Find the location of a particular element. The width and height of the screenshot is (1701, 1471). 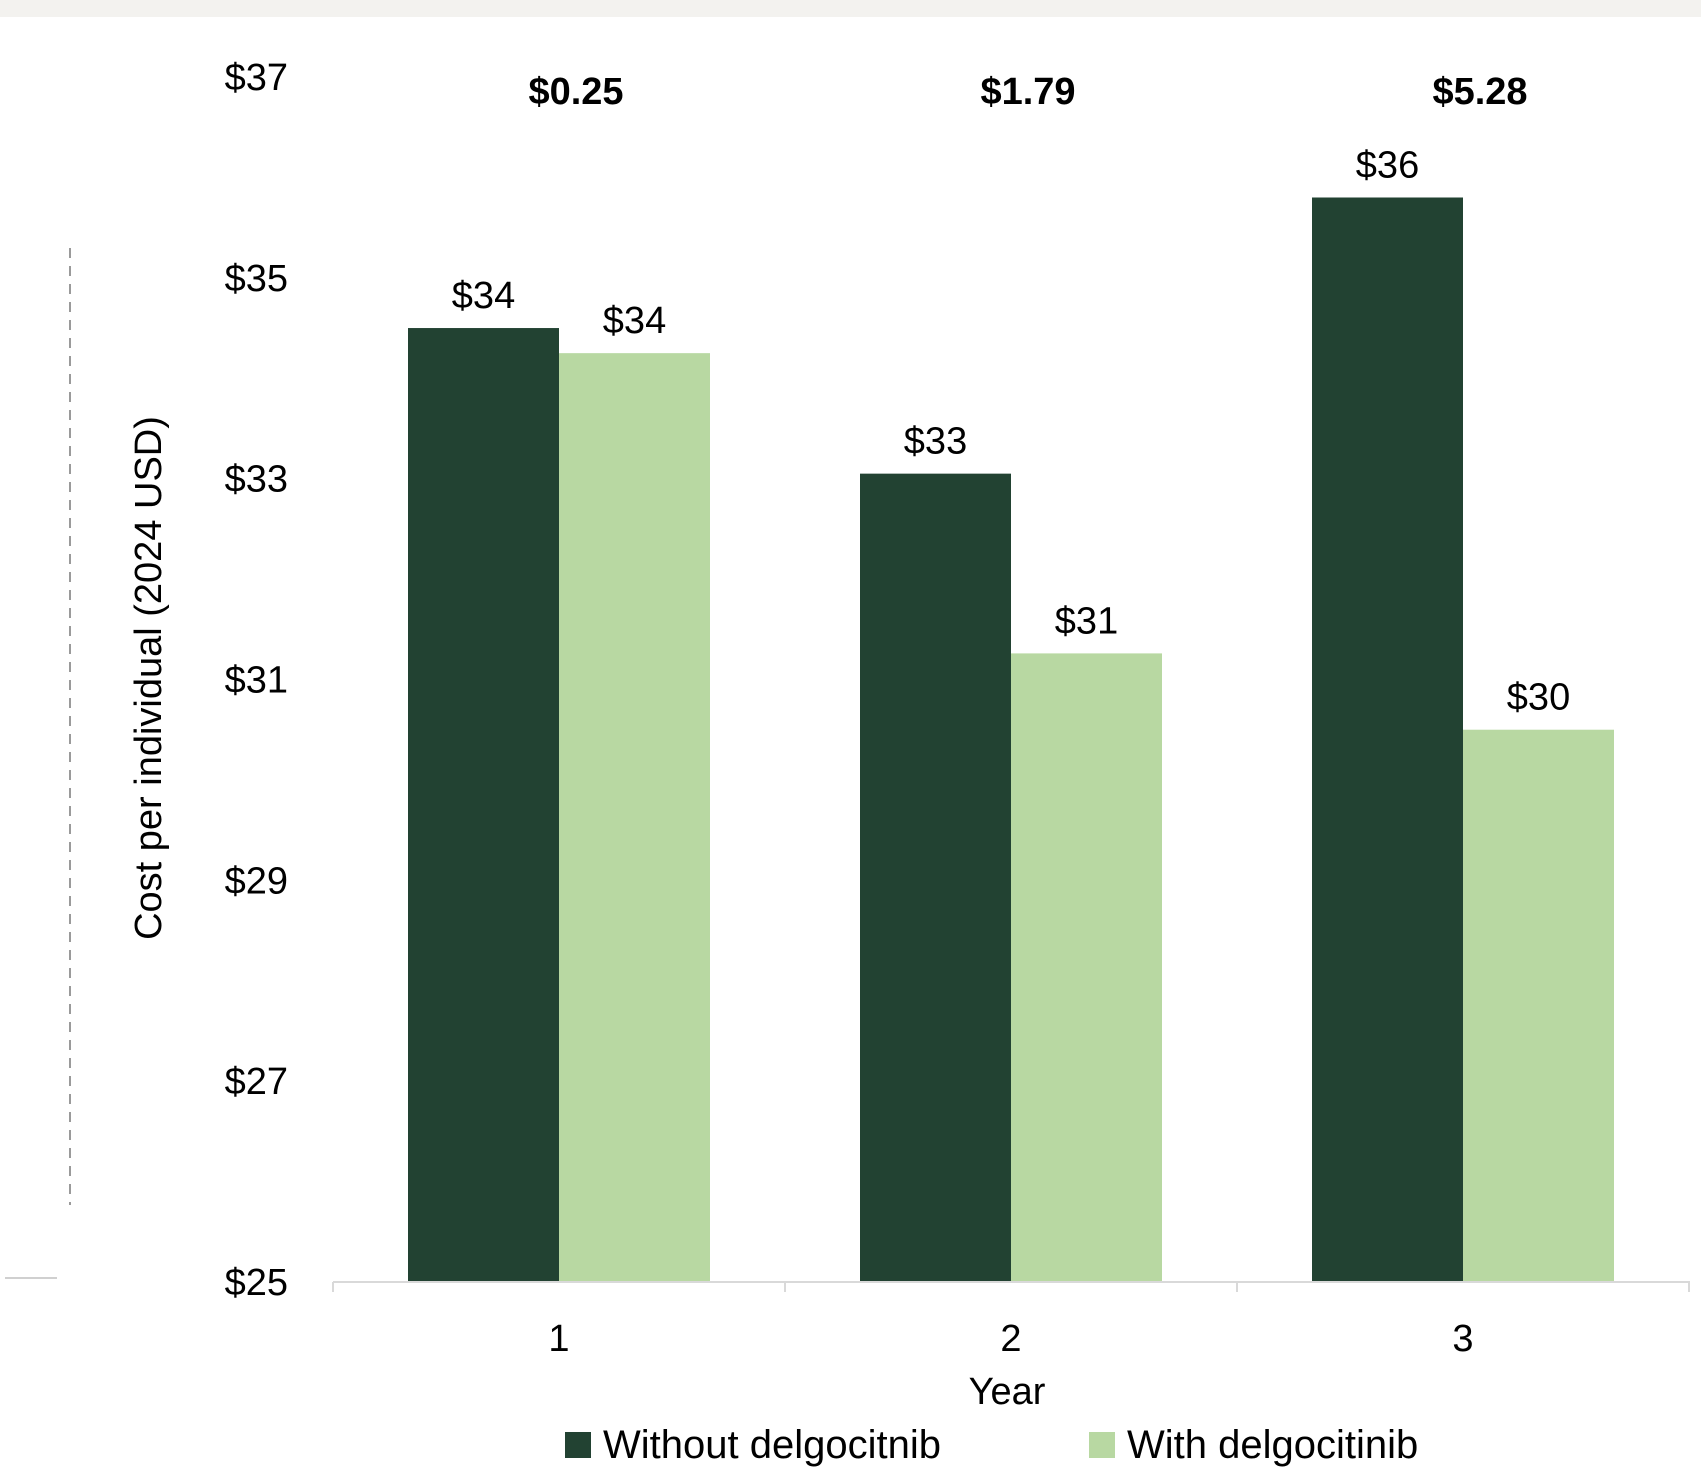

x-tick-label: 1 is located at coordinates (558, 1339).